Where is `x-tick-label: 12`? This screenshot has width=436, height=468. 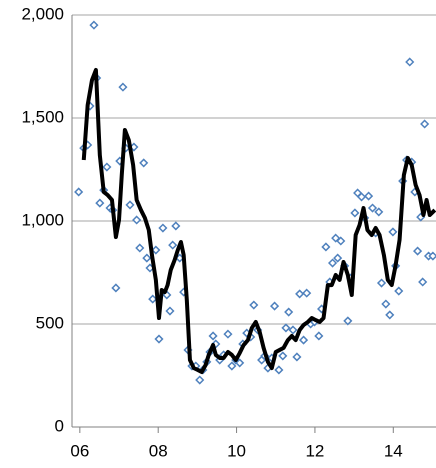 x-tick-label: 12 is located at coordinates (314, 450).